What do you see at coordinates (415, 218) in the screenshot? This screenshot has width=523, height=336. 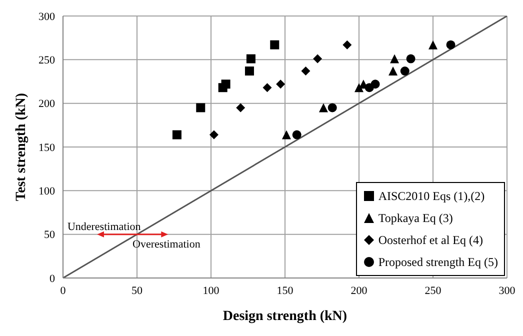 I see `legend-label: Topkaya Eq (3)` at bounding box center [415, 218].